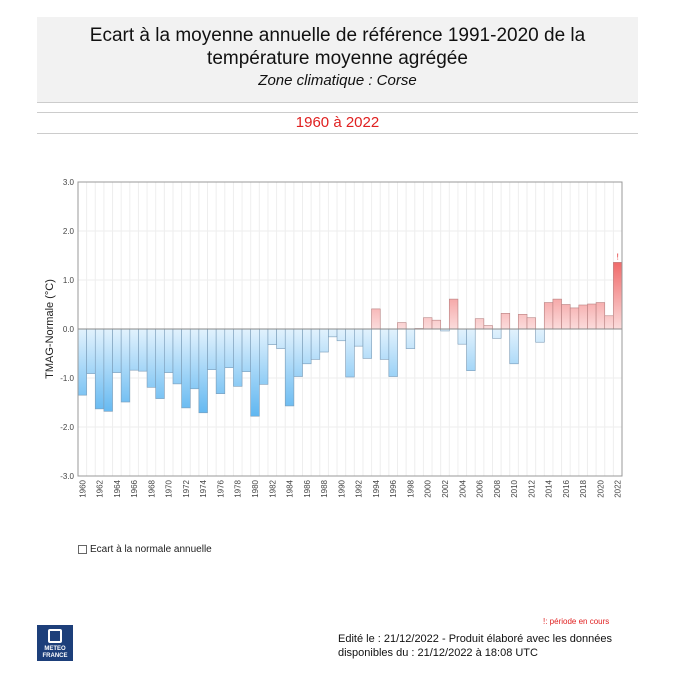 The image size is (675, 675). I want to click on bar-2016, so click(566, 317).